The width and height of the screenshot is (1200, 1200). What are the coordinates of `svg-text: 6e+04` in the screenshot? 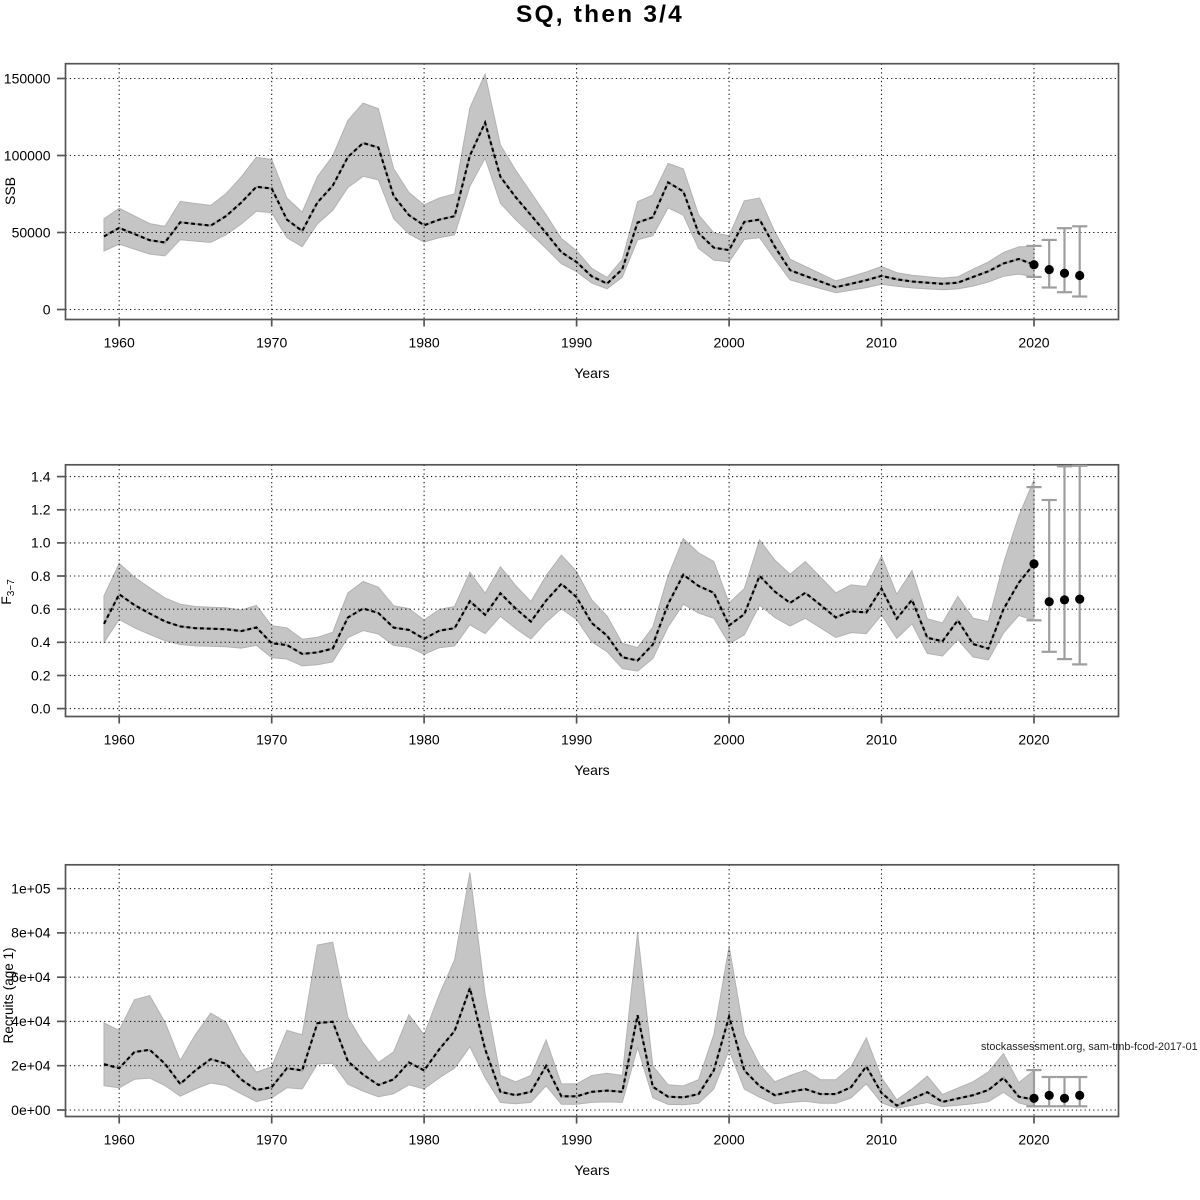 It's located at (31, 977).